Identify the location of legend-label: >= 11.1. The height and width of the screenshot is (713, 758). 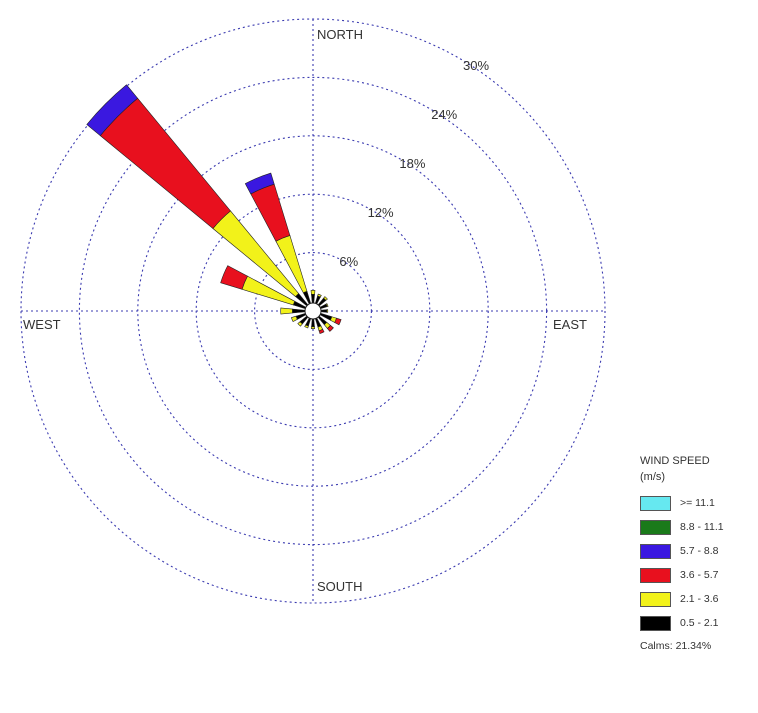
(697, 503).